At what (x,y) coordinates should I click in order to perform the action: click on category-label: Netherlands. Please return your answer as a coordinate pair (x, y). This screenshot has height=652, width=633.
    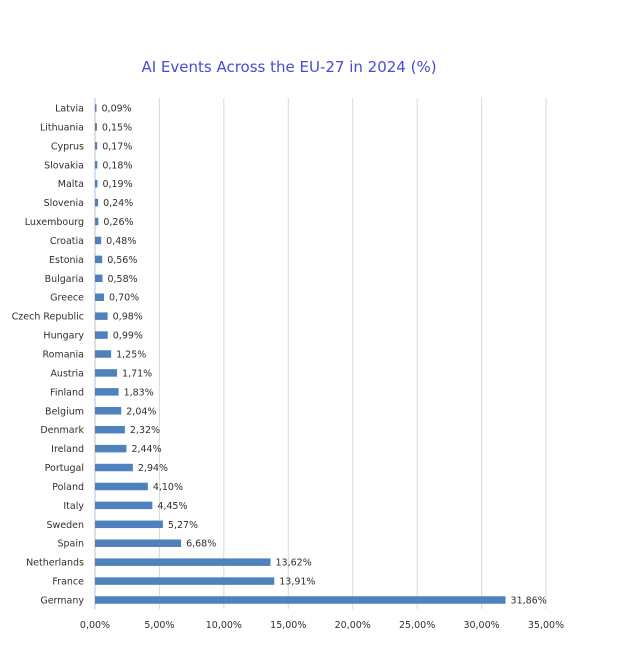
    Looking at the image, I should click on (55, 563).